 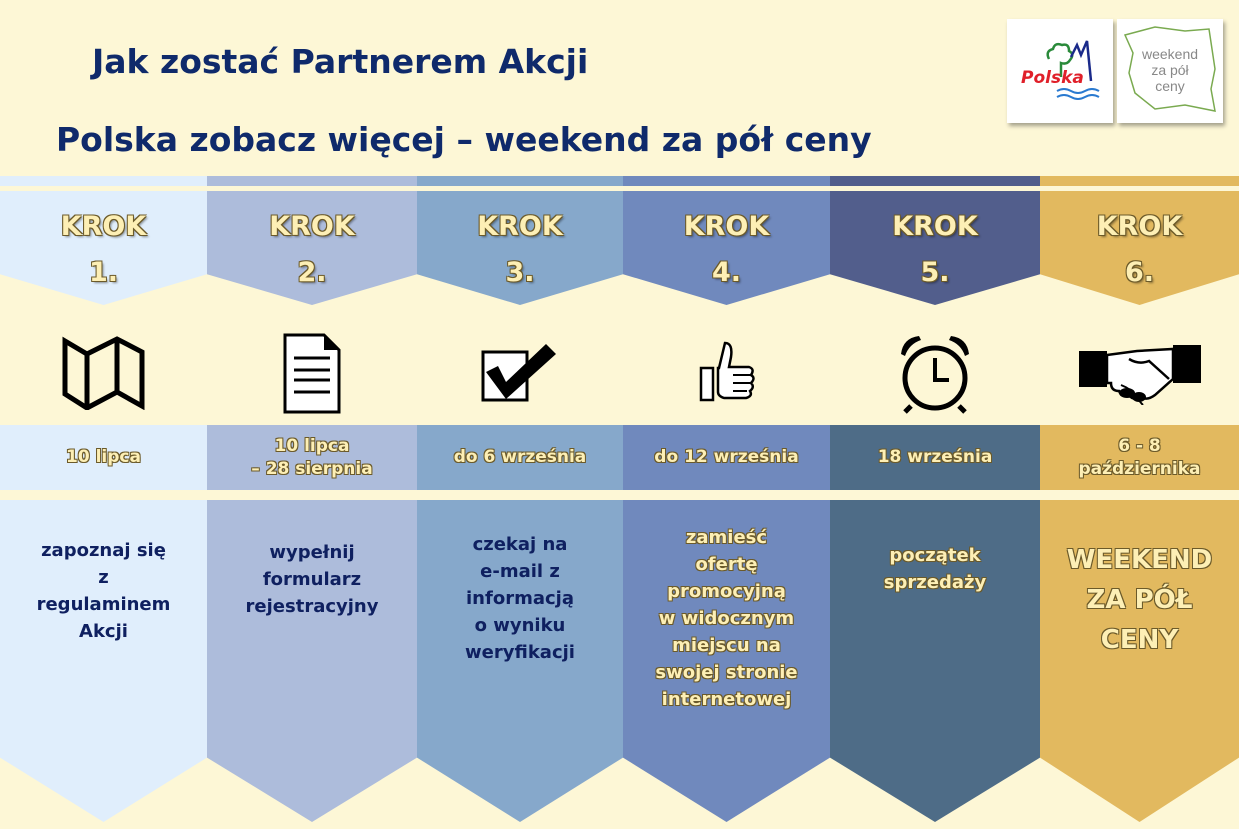 What do you see at coordinates (312, 579) in the screenshot?
I see `step-description: wypełnij formularz rejestracyjny` at bounding box center [312, 579].